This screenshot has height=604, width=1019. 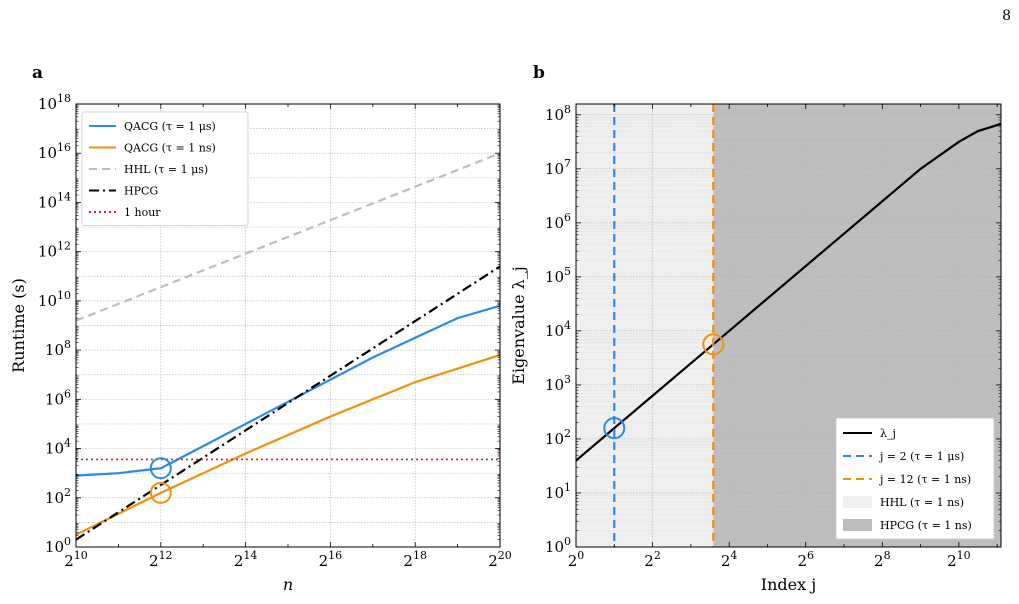 I want to click on x-tick-label: 212, so click(x=161, y=559).